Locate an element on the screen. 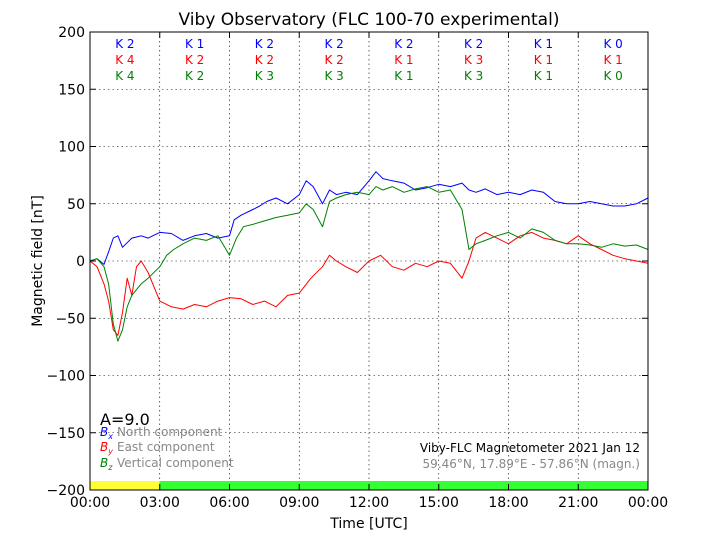  legend-item-vertical: Bz Vertical component is located at coordinates (167, 464).